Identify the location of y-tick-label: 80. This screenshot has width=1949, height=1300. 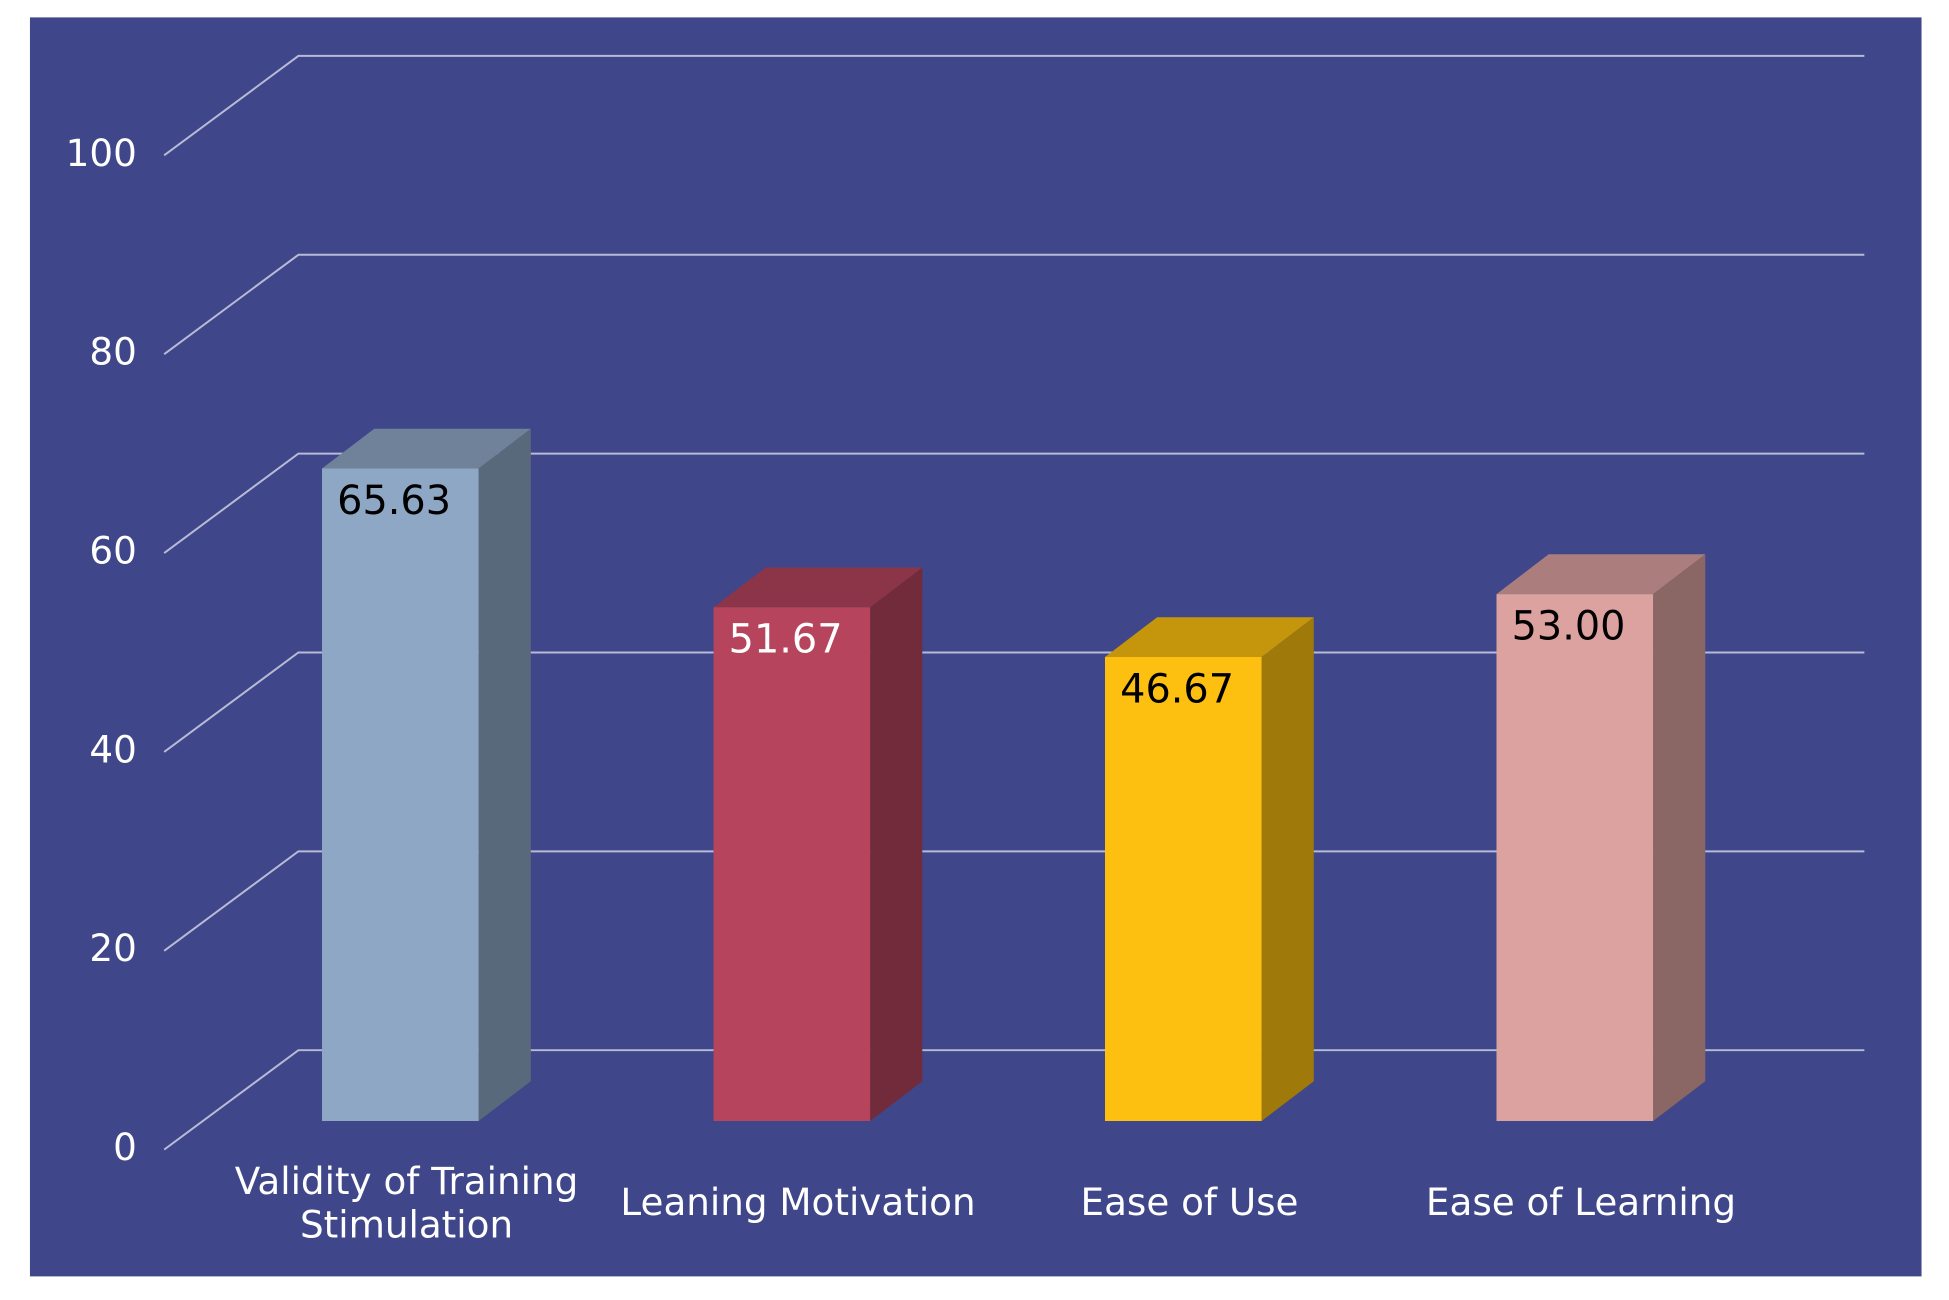
(112, 352).